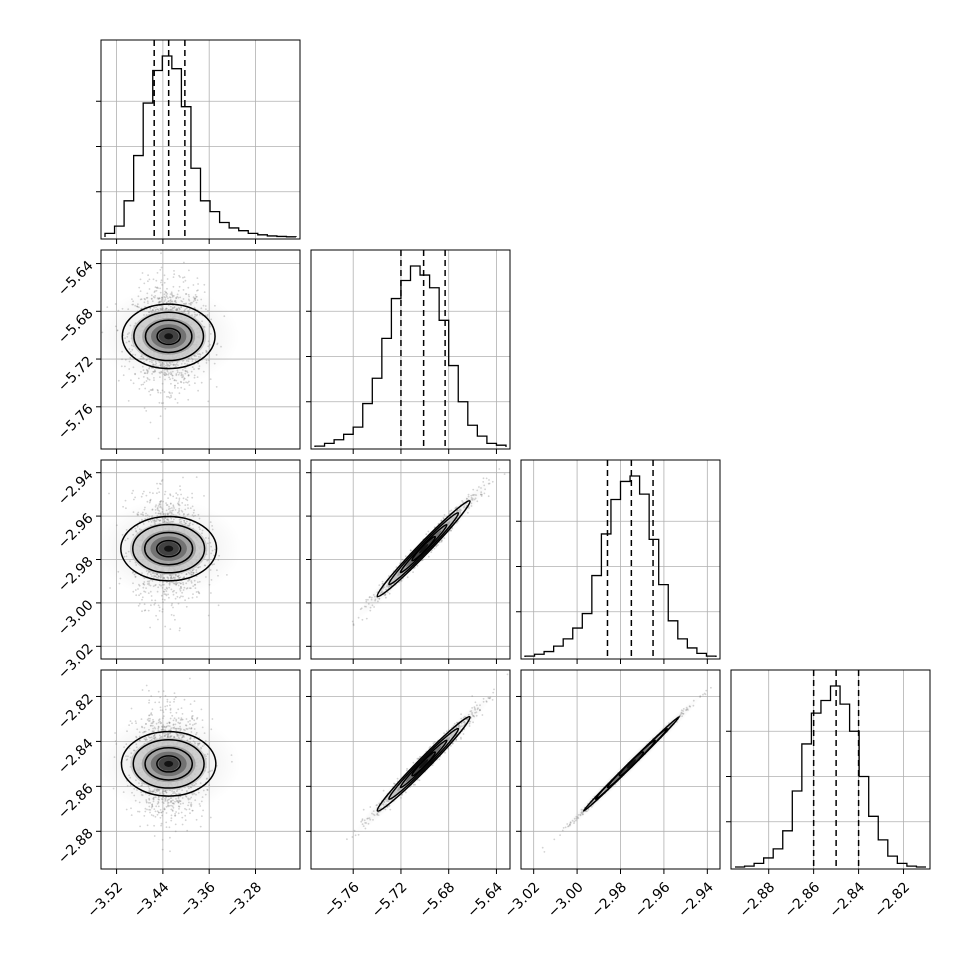  Describe the element at coordinates (76, 531) in the screenshot. I see `y-tick-label: −2.96` at that location.